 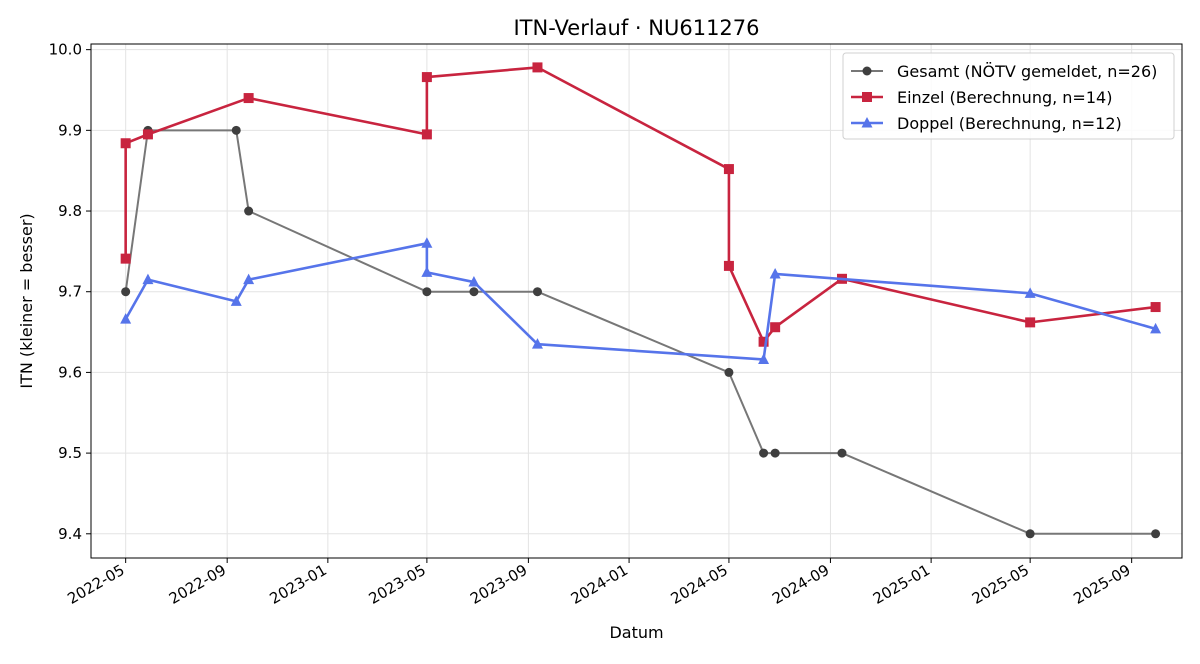 I want to click on x-tick-label: 2022-09, so click(x=197, y=584).